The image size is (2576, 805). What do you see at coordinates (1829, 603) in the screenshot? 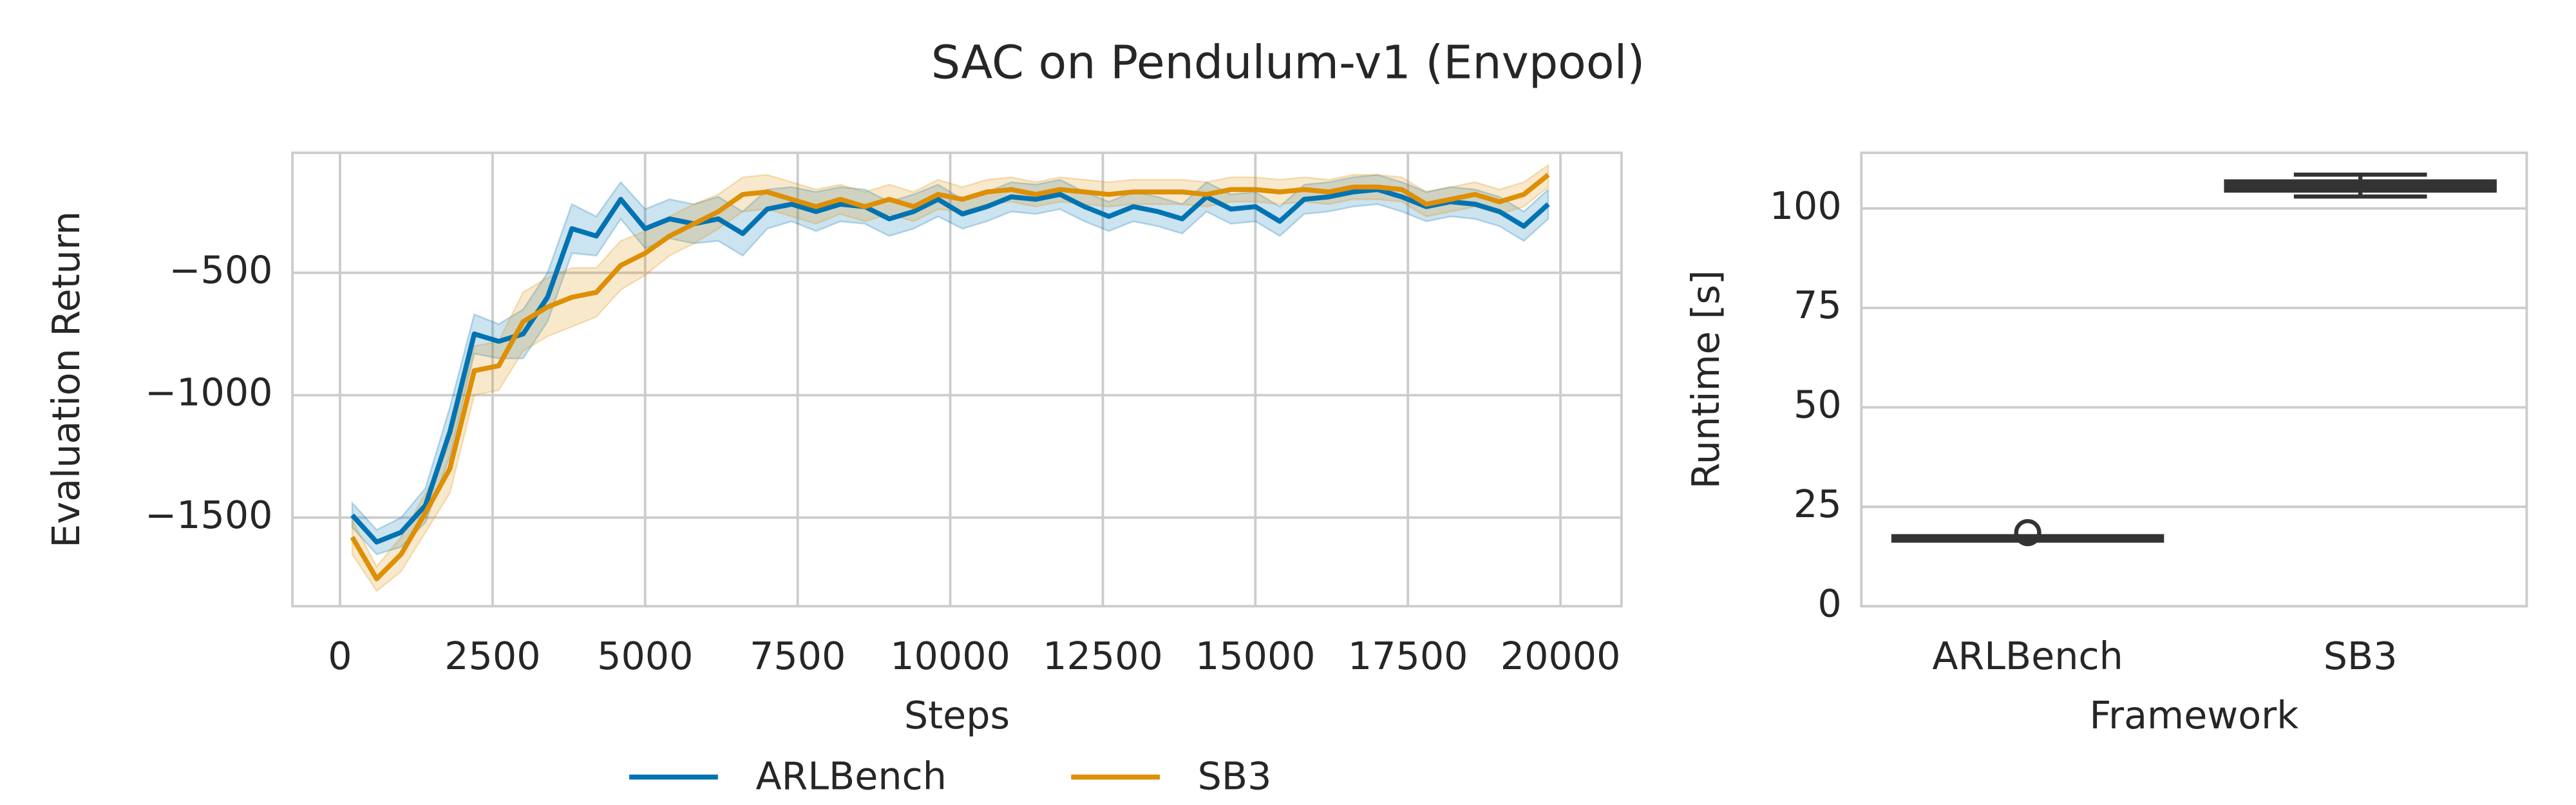
I see `y-tick-label: 0` at bounding box center [1829, 603].